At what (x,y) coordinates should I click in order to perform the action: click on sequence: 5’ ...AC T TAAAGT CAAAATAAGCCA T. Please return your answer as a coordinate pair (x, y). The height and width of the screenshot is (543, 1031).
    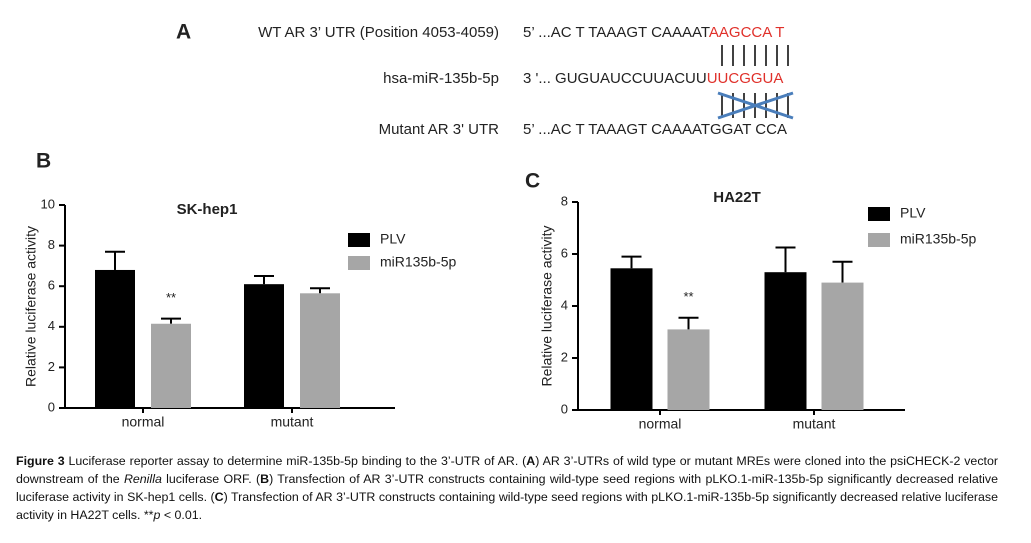
    Looking at the image, I should click on (653, 32).